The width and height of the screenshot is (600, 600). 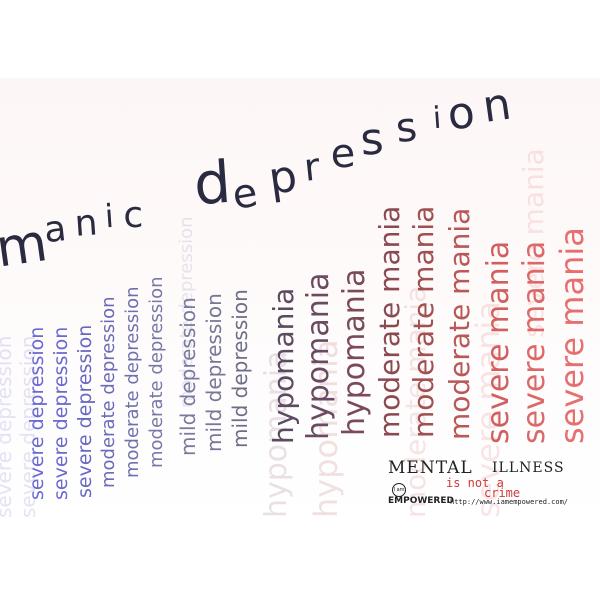 I want to click on title-letter: r, so click(x=311, y=167).